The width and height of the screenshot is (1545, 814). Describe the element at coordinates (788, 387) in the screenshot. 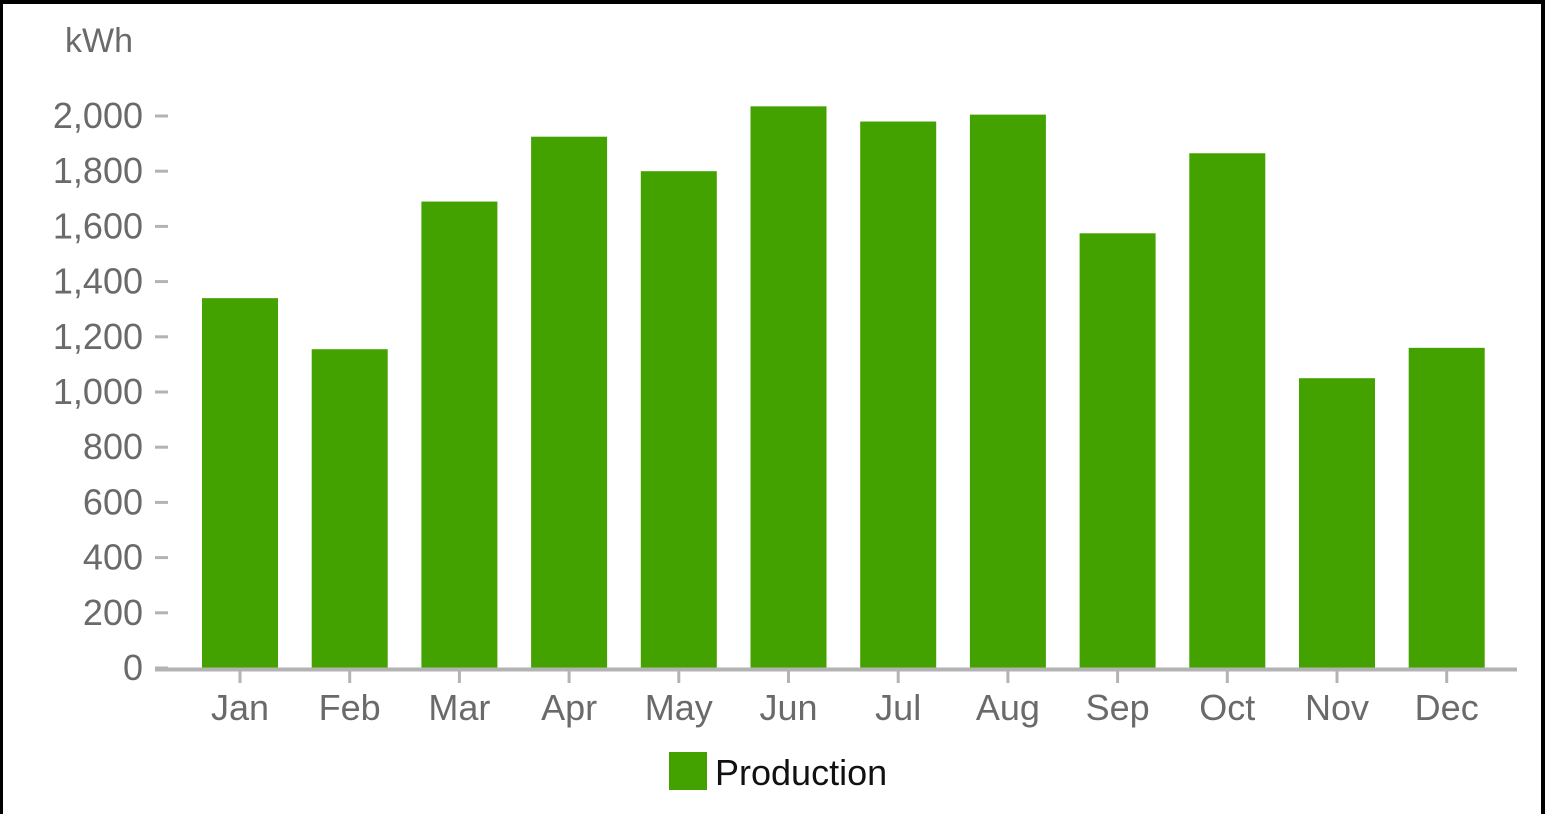

I see `bar-jun` at that location.